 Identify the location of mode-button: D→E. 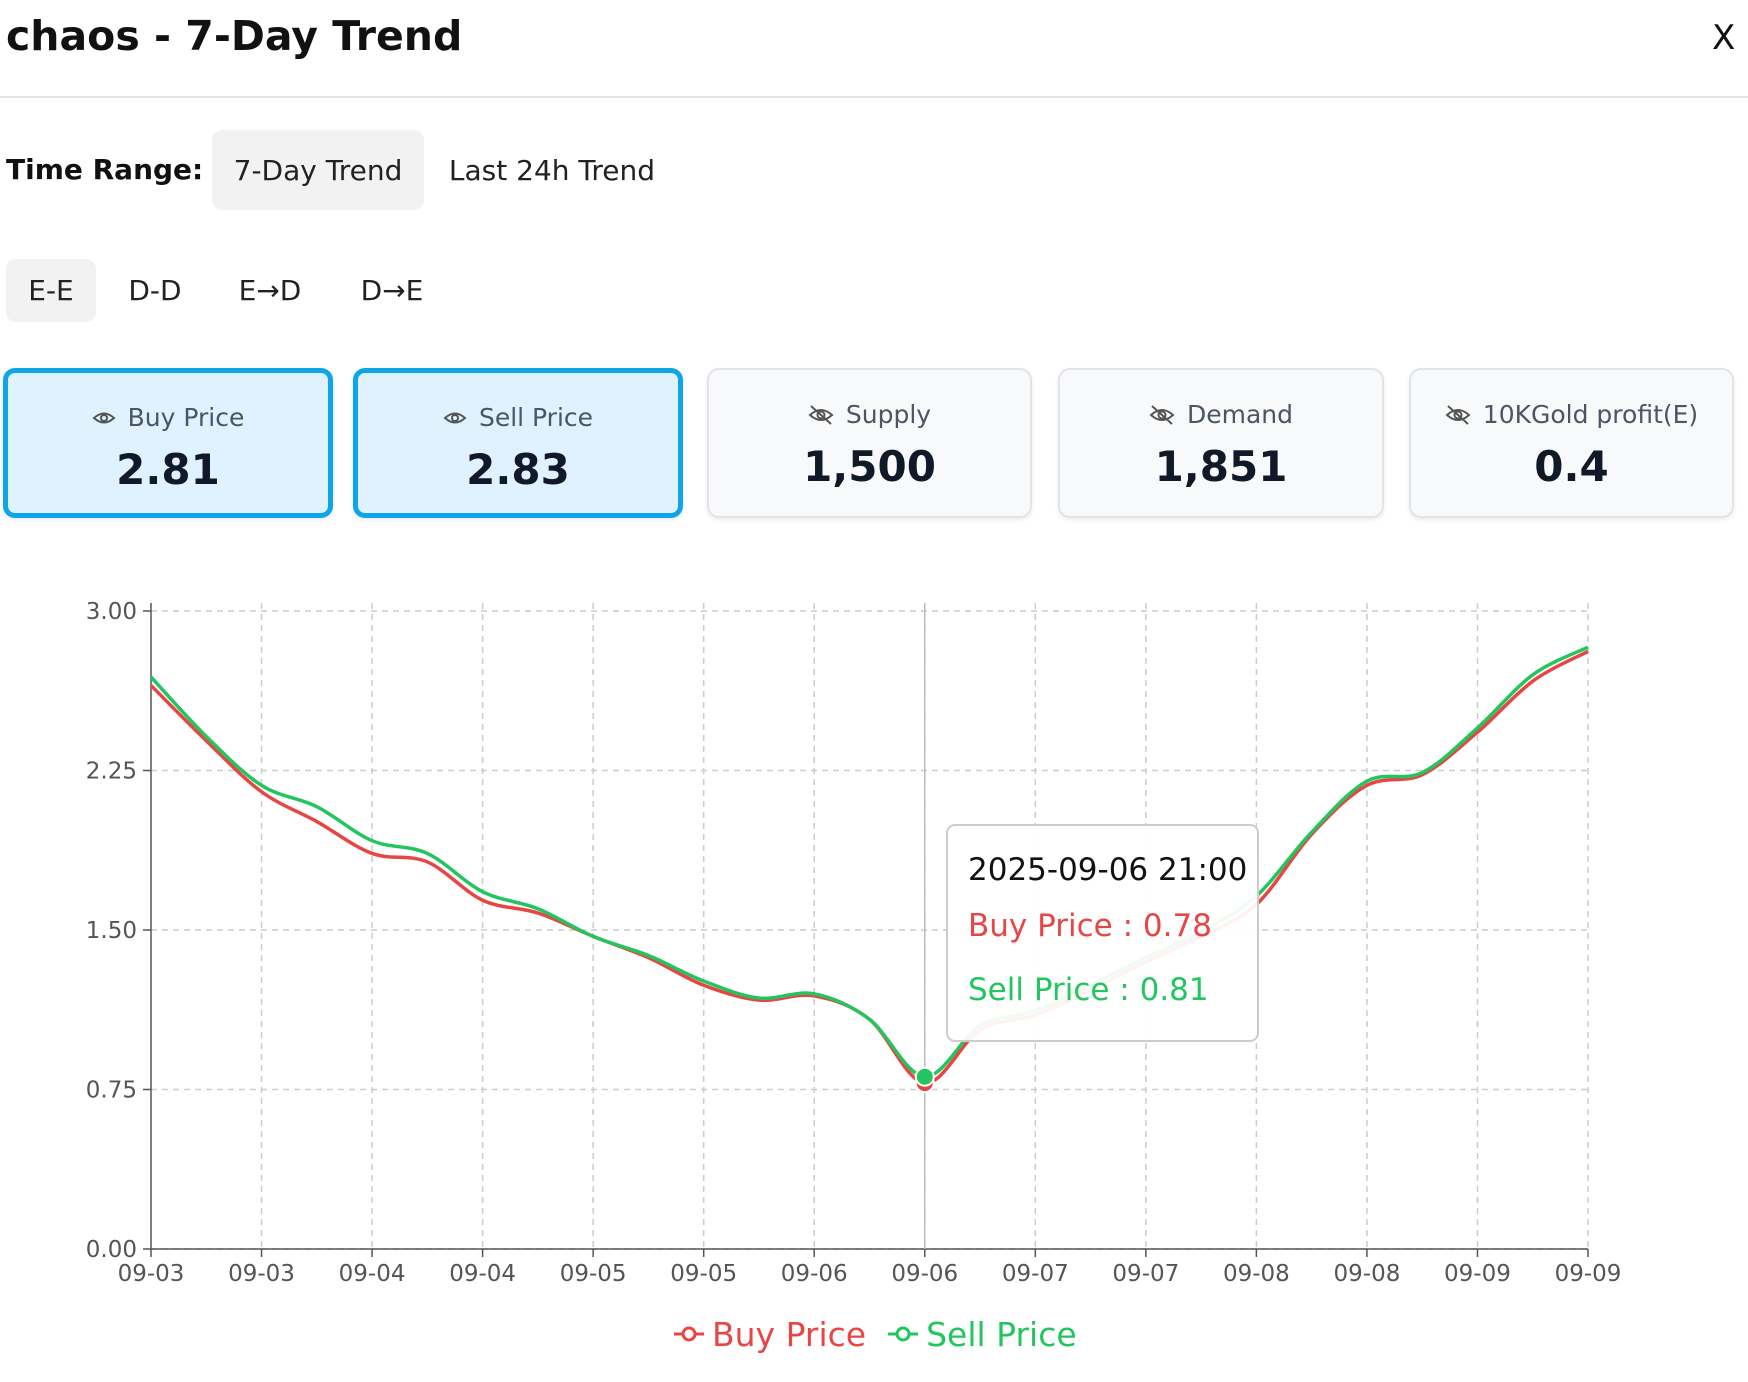
(392, 290).